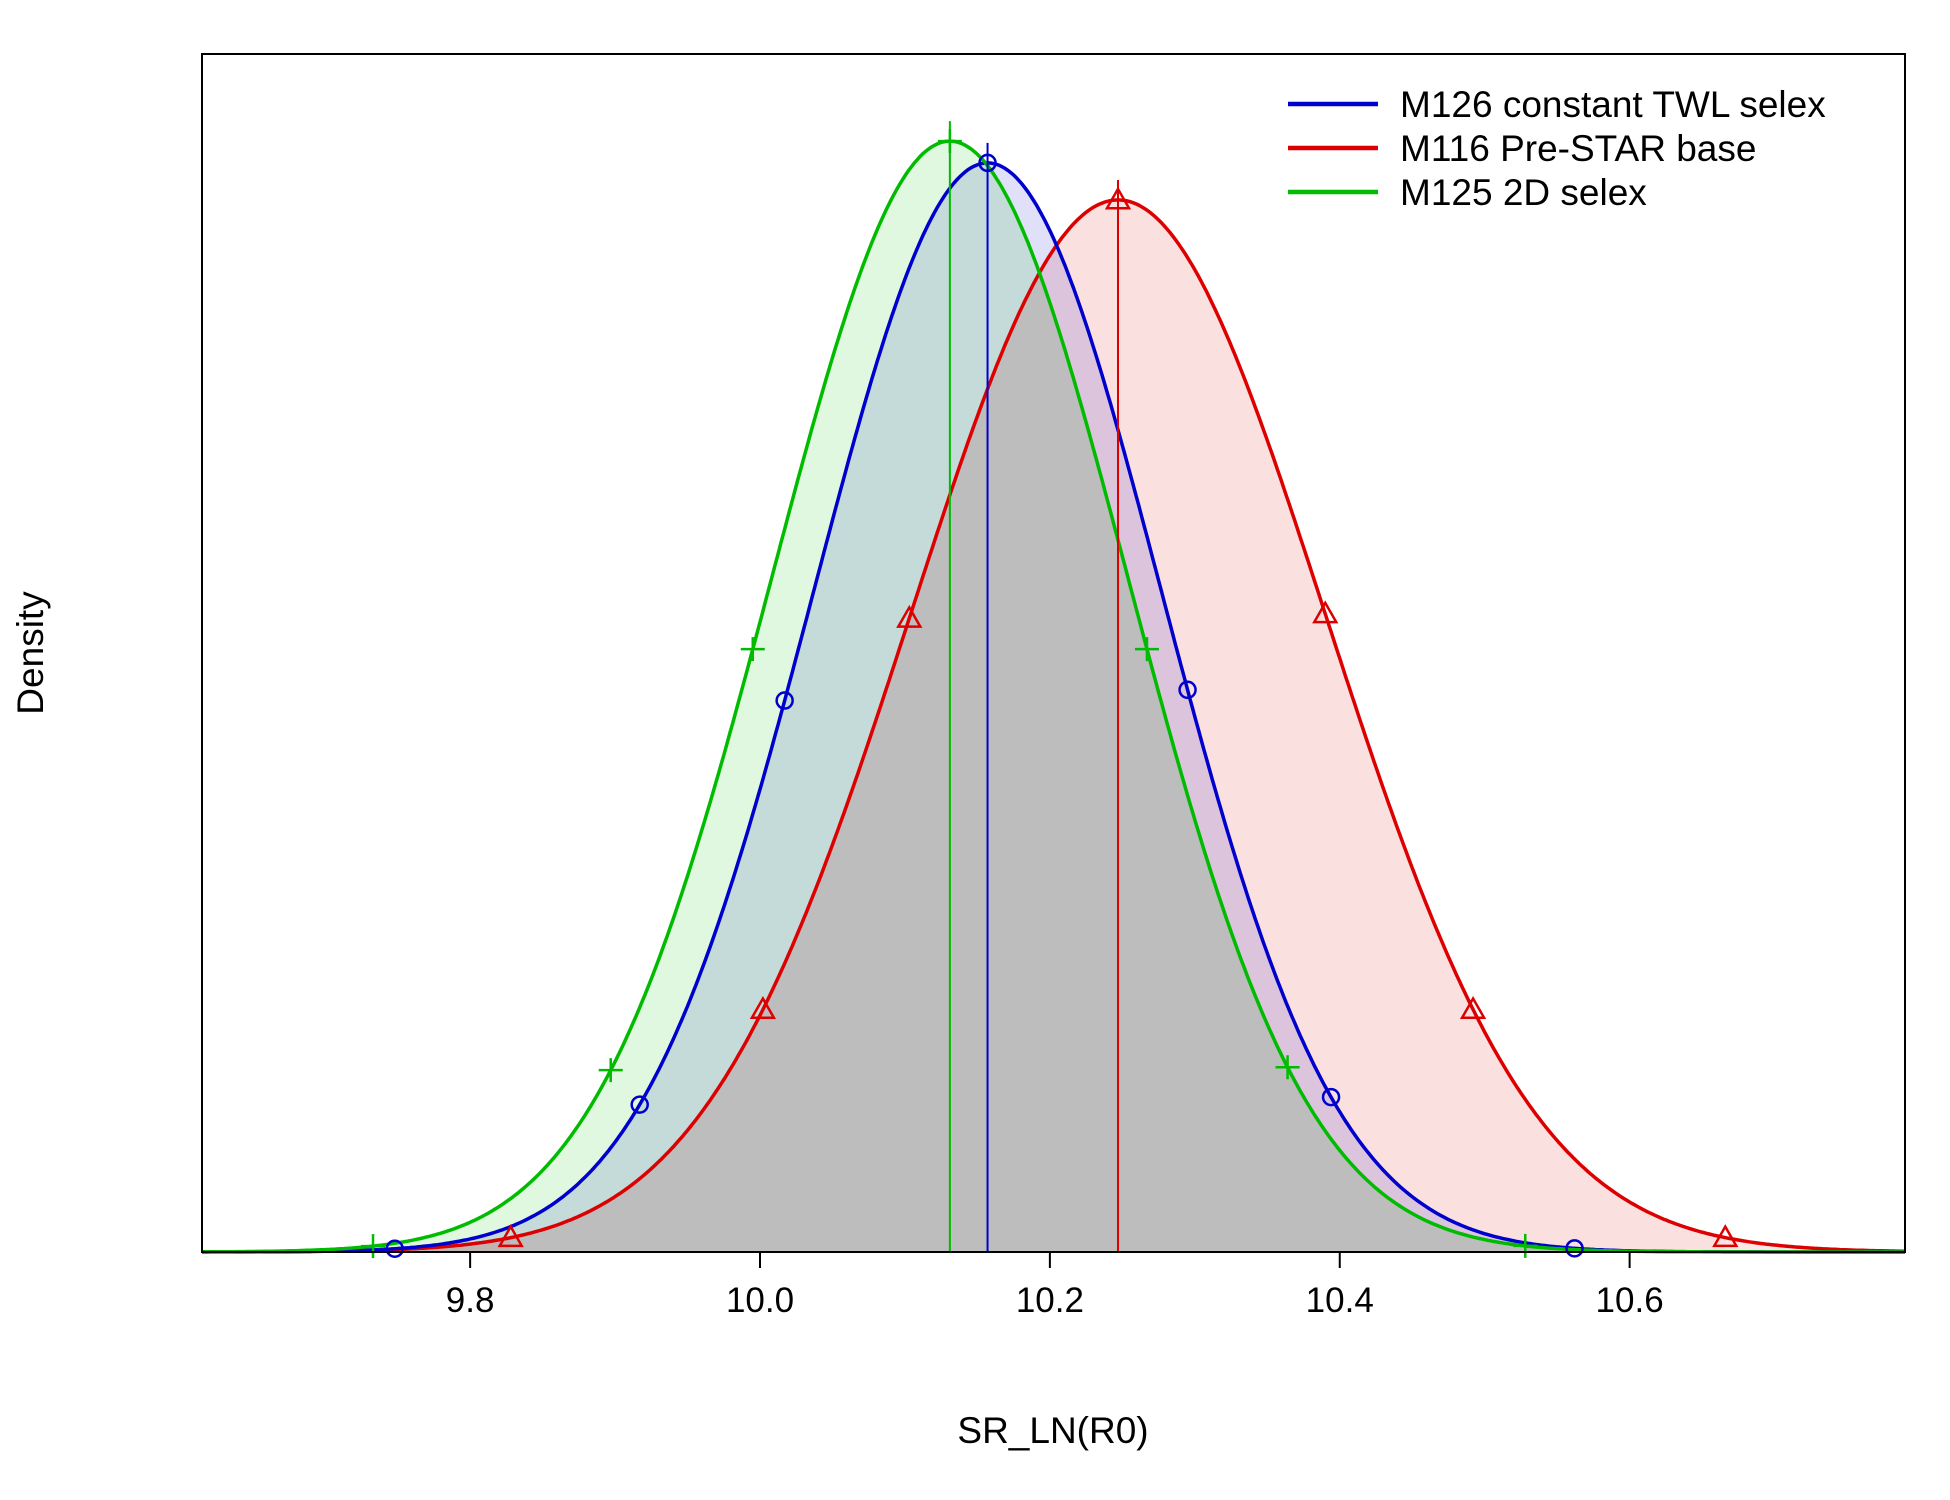  Describe the element at coordinates (760, 1300) in the screenshot. I see `x-tick-label-1: 10.0` at that location.